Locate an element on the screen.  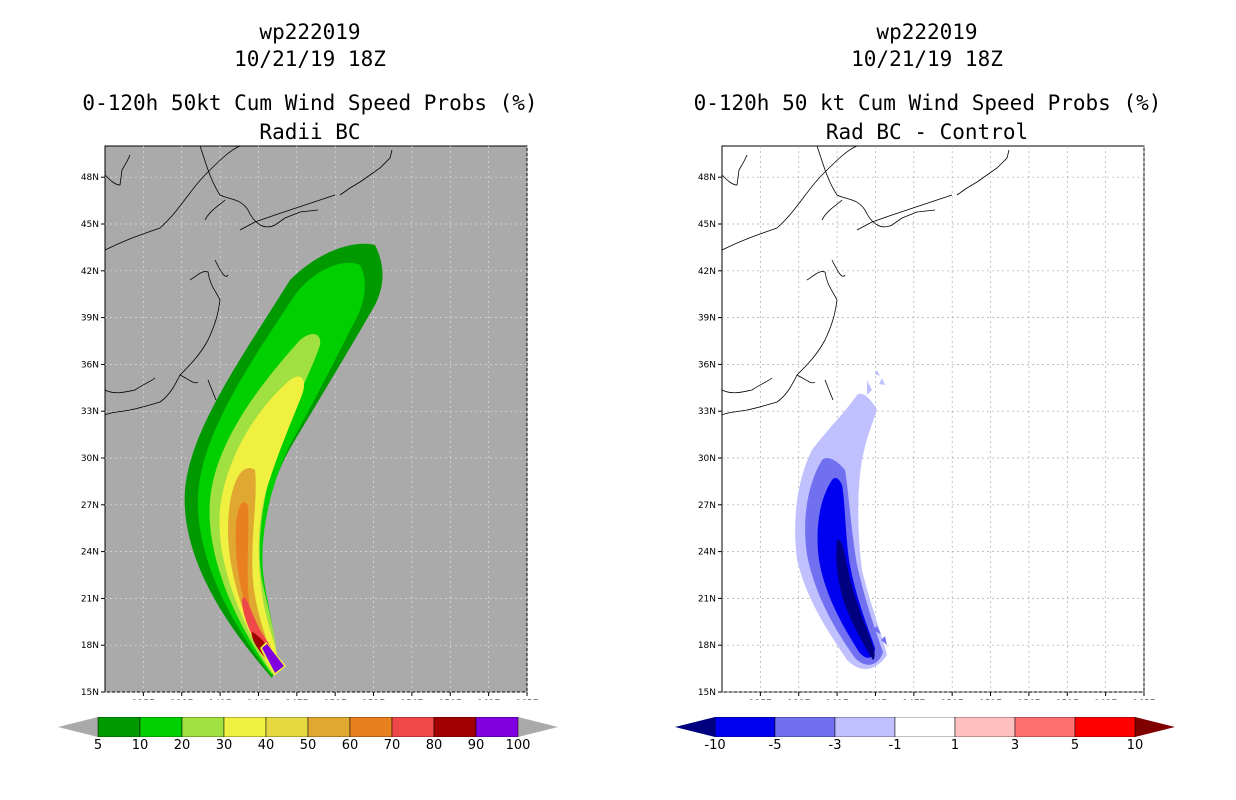
left-tick-label-lon-7: 156E is located at coordinates (411, 699).